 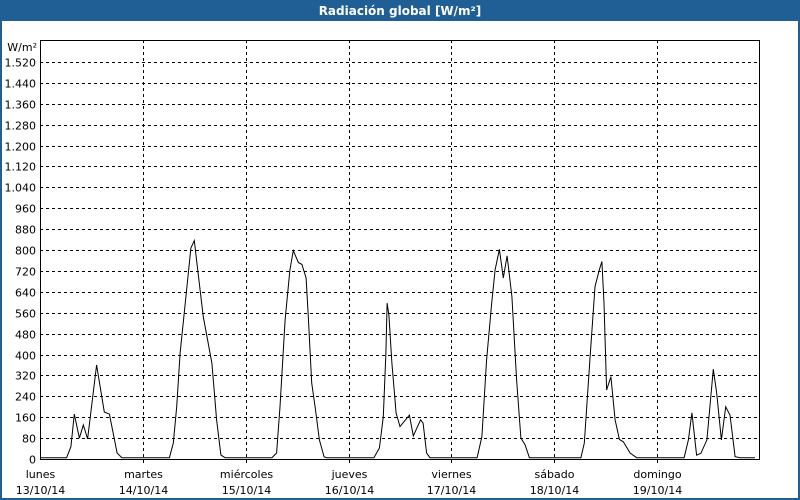 What do you see at coordinates (451, 490) in the screenshot?
I see `x-tick-date: 17/10/14` at bounding box center [451, 490].